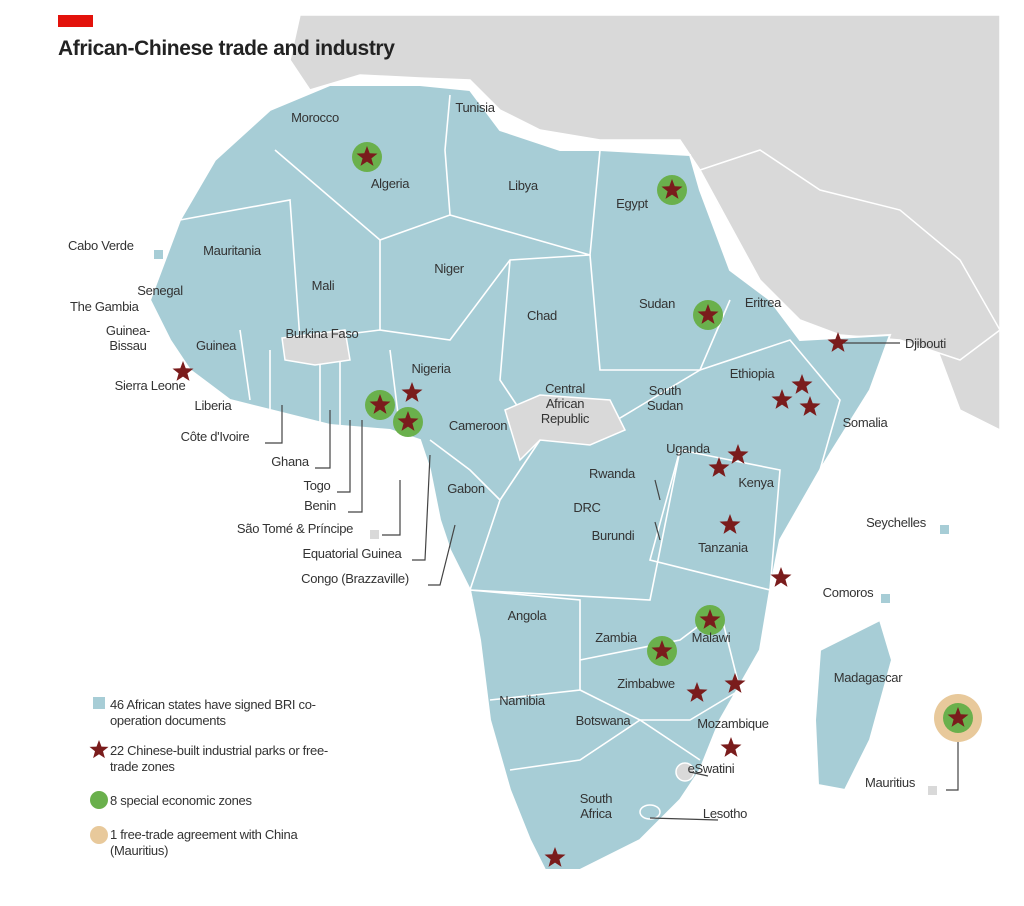 The width and height of the screenshot is (1024, 906). I want to click on country-label: Senegal, so click(160, 290).